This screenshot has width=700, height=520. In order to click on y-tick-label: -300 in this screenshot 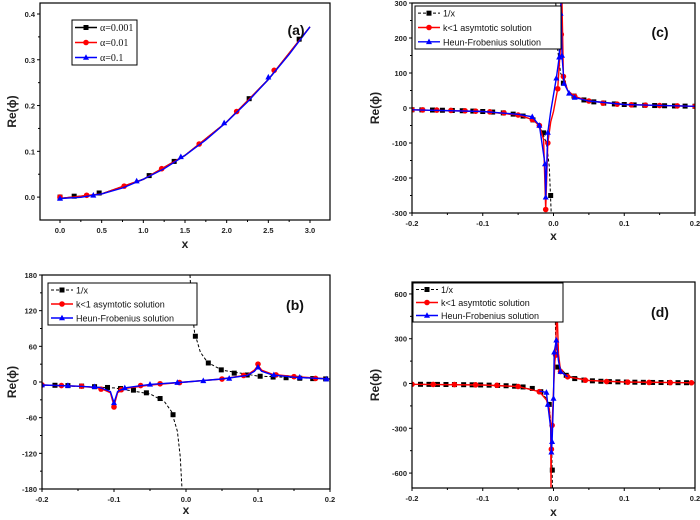, I will do `click(399, 213)`.